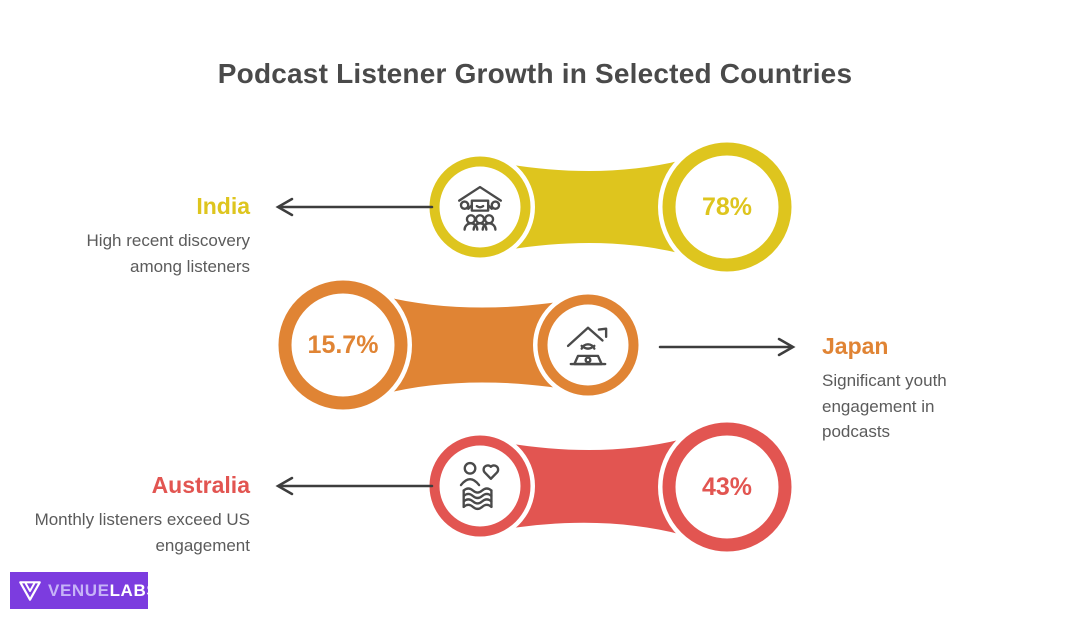 This screenshot has height=641, width=1070. What do you see at coordinates (610, 487) in the screenshot?
I see `dumbbell-australia` at bounding box center [610, 487].